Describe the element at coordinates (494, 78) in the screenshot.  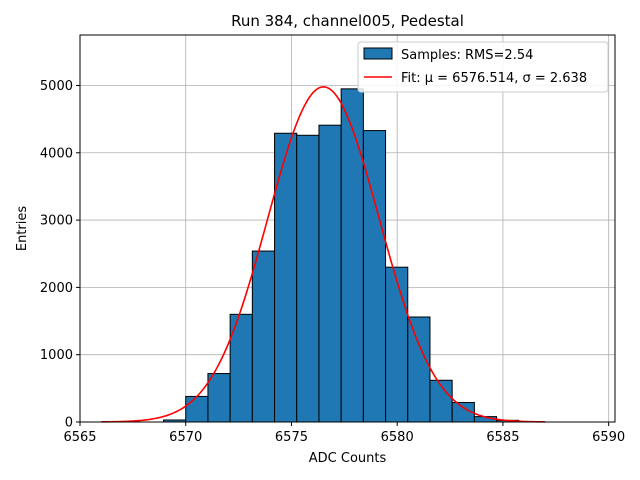
I see `legend-fit-label: Fit: μ = 6576.514, σ = 2.638` at that location.